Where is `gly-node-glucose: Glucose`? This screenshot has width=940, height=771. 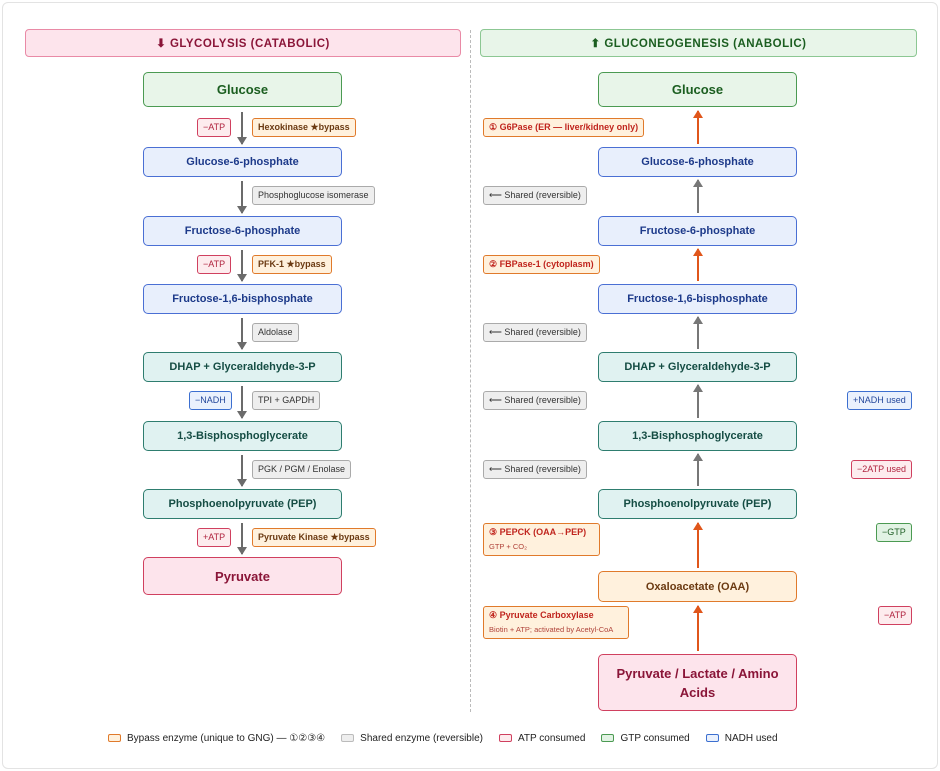
gly-node-glucose: Glucose is located at coordinates (242, 89).